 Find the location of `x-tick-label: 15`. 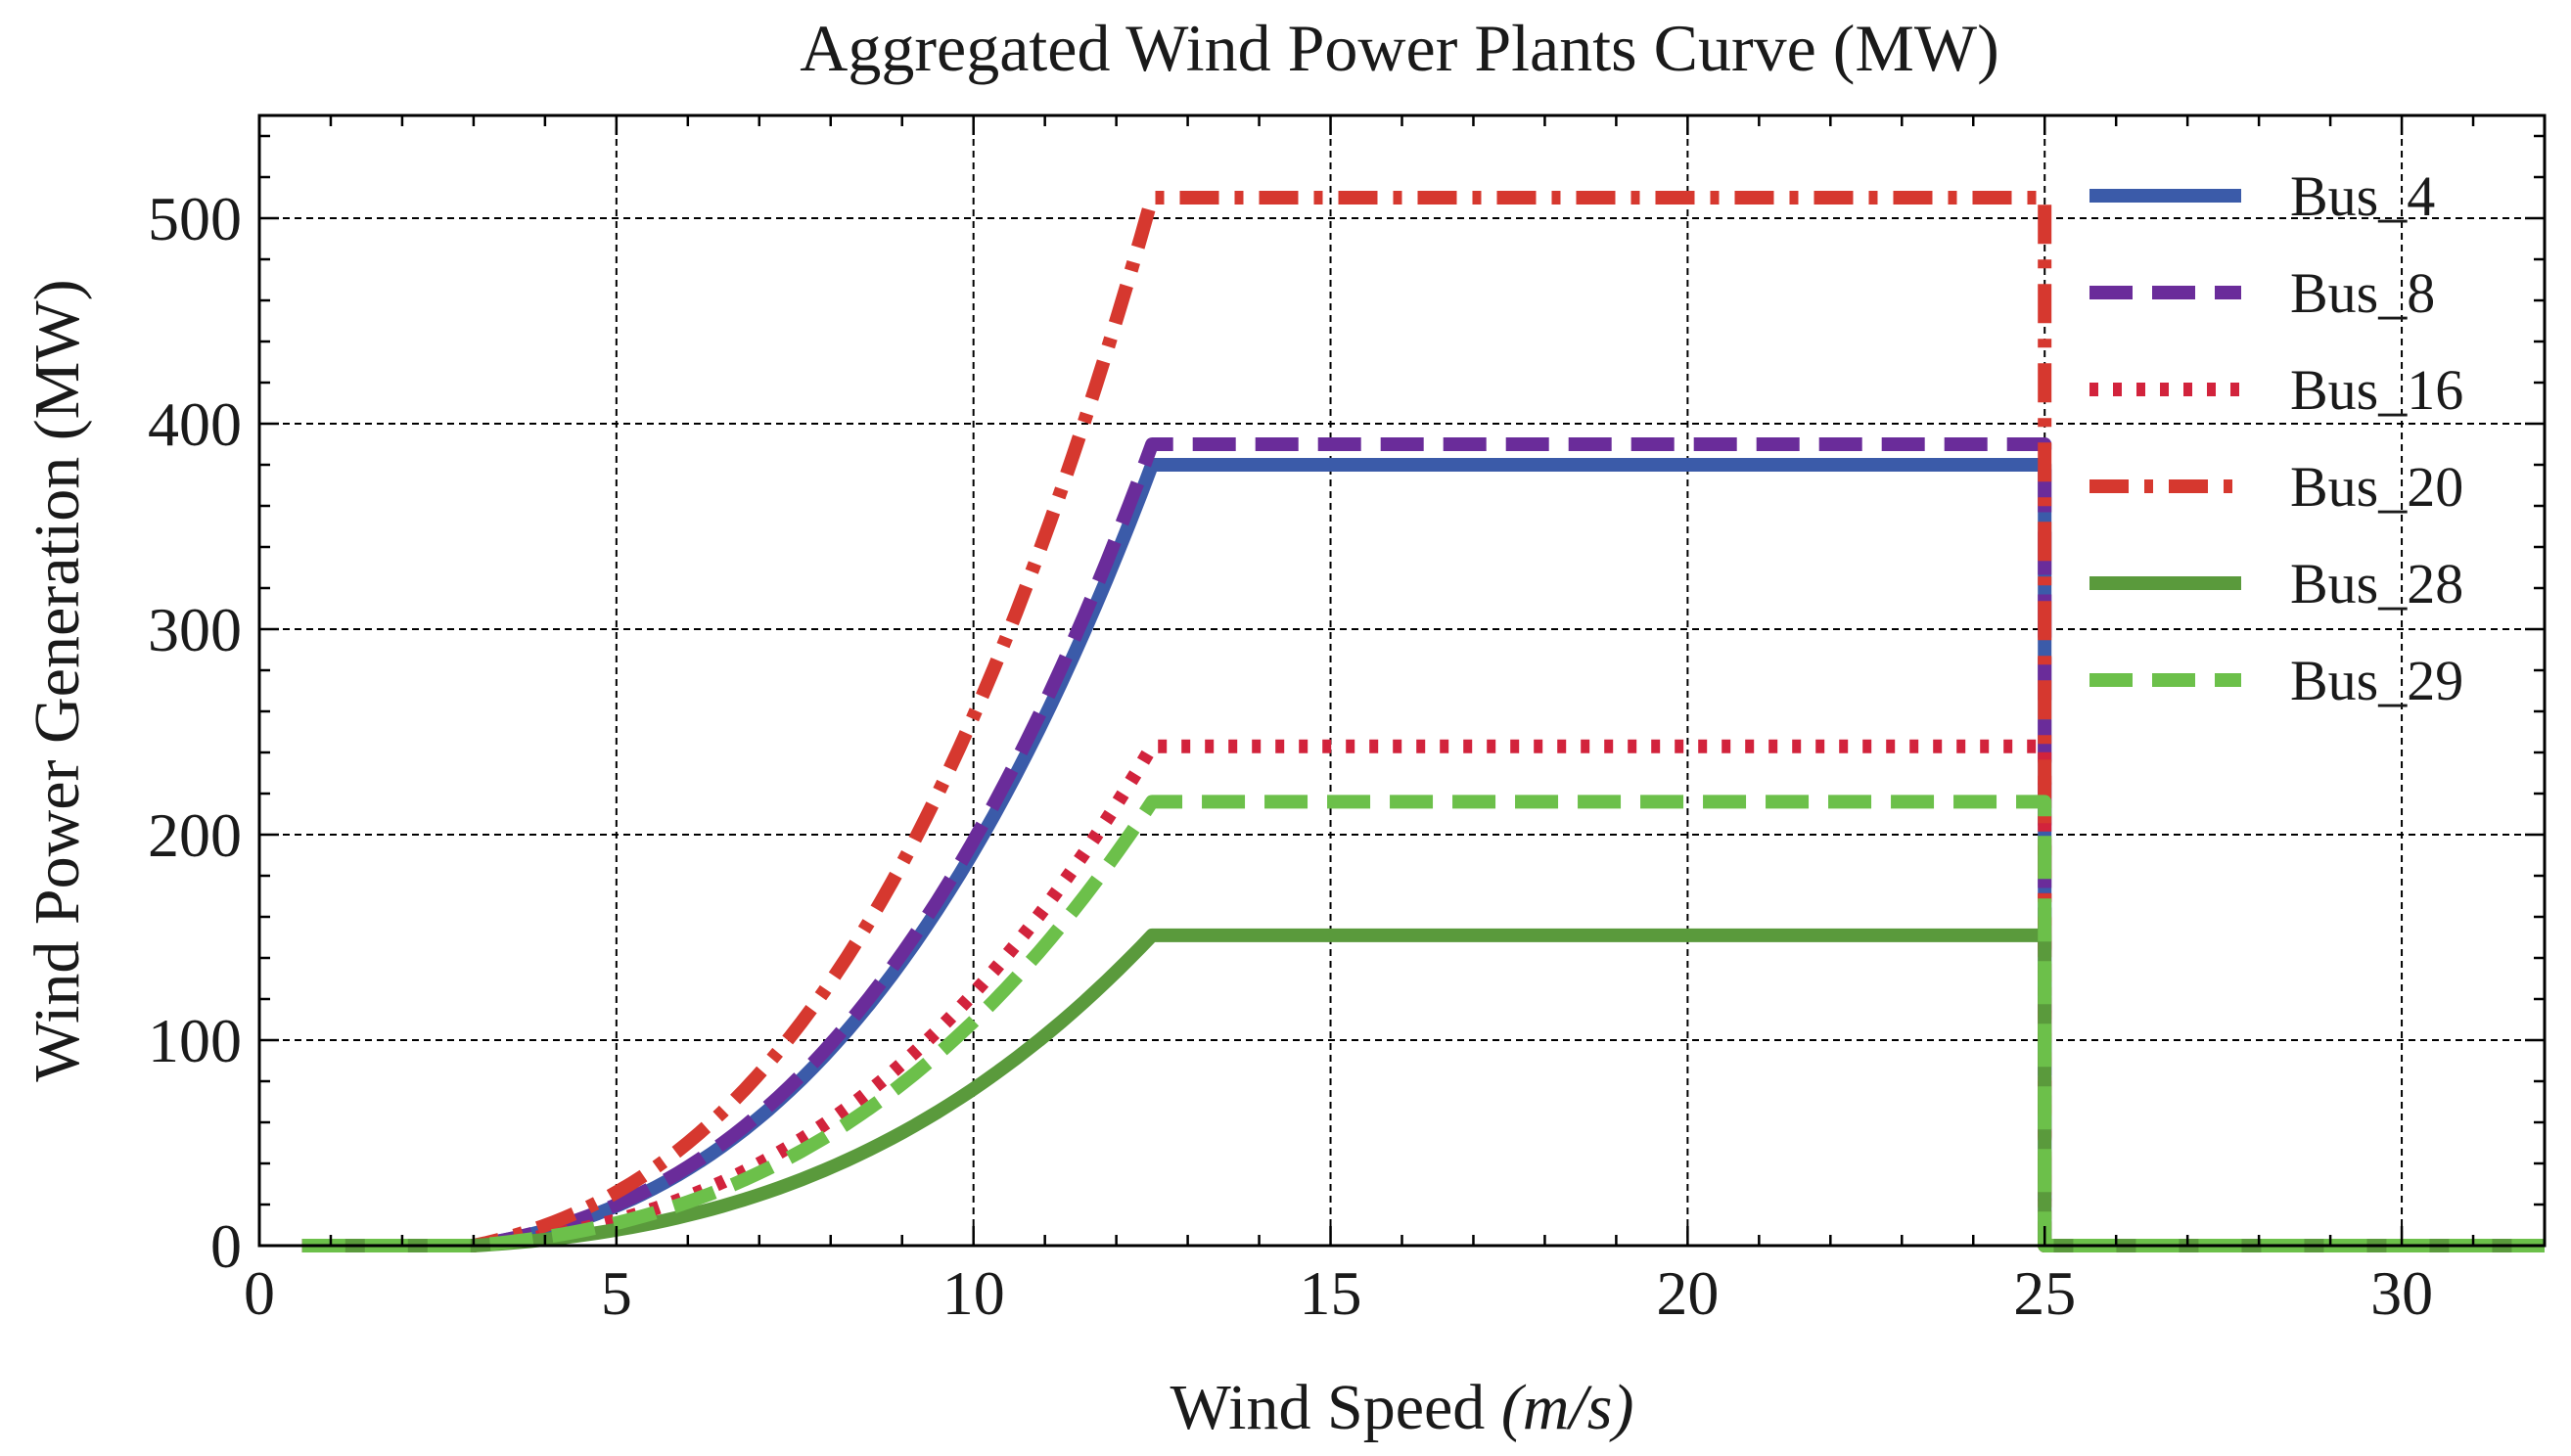

x-tick-label: 15 is located at coordinates (1331, 1293).